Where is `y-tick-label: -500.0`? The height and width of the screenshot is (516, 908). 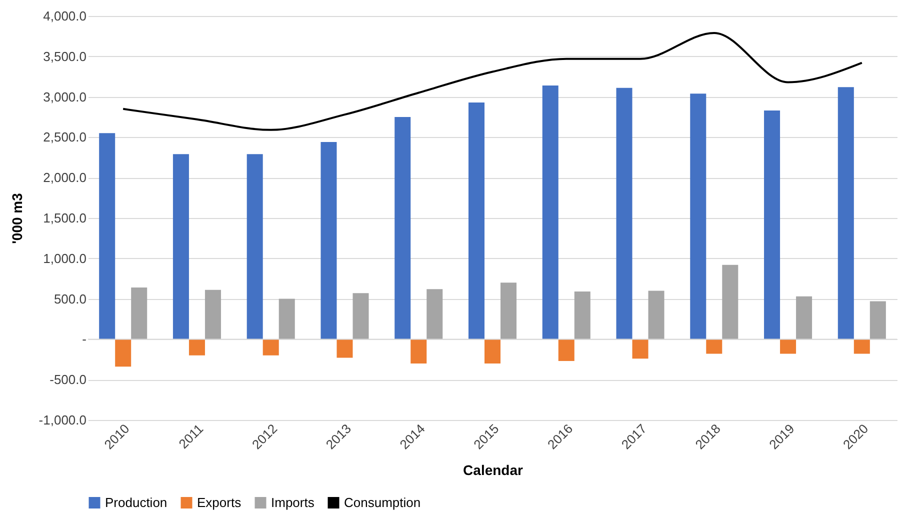
y-tick-label: -500.0 is located at coordinates (68, 380).